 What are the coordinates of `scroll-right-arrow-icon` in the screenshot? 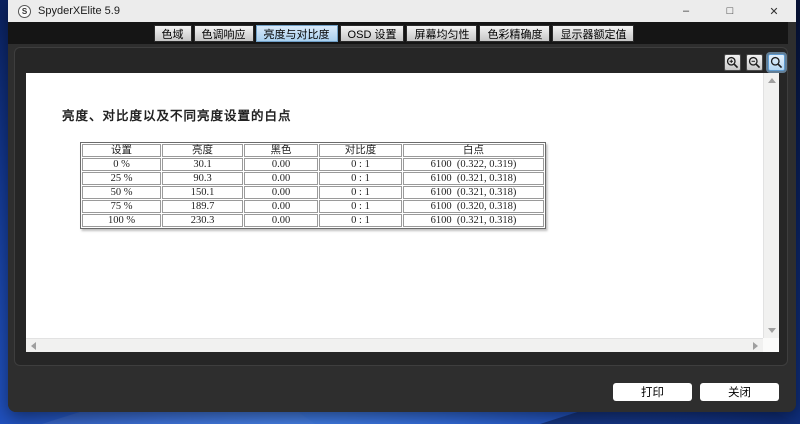 It's located at (755, 346).